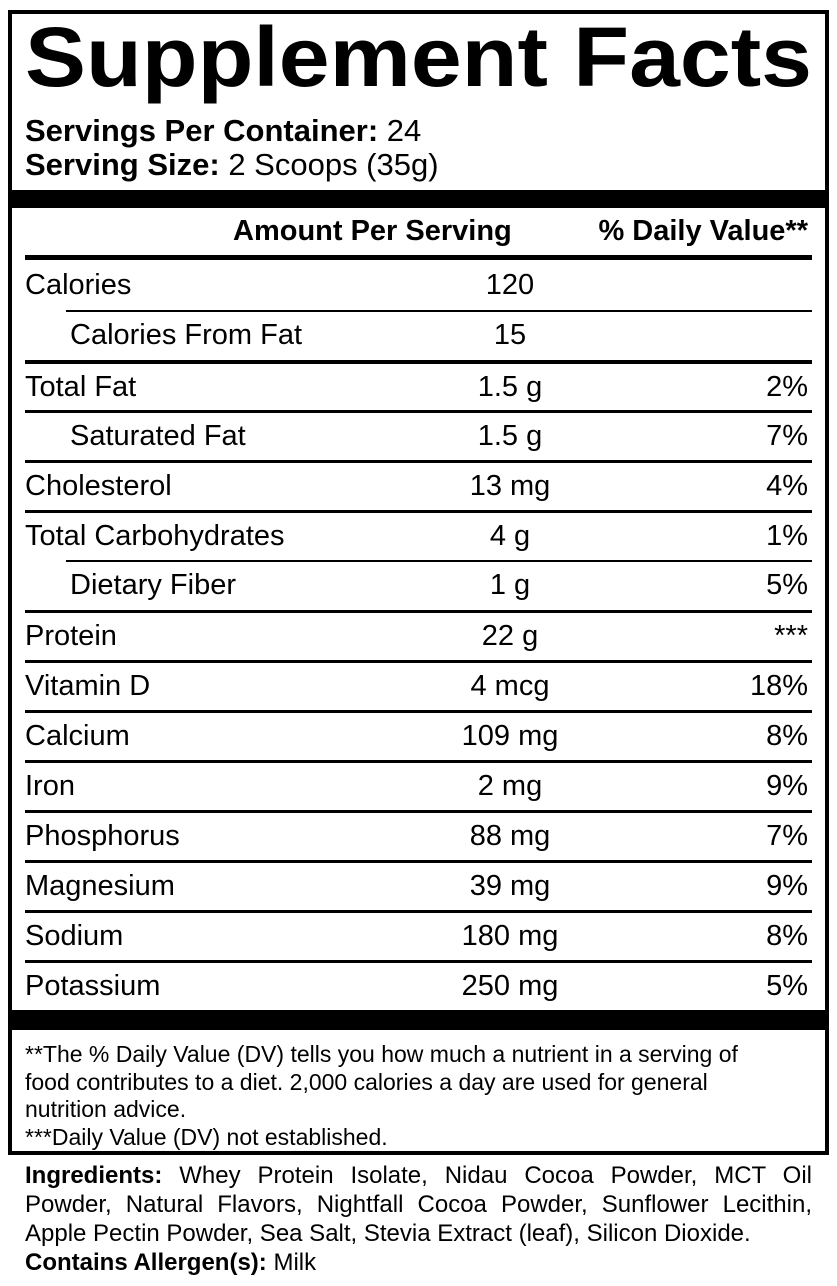 The width and height of the screenshot is (837, 1286). What do you see at coordinates (418, 635) in the screenshot?
I see `nutrient-row-protein: Protein 22 g ***` at bounding box center [418, 635].